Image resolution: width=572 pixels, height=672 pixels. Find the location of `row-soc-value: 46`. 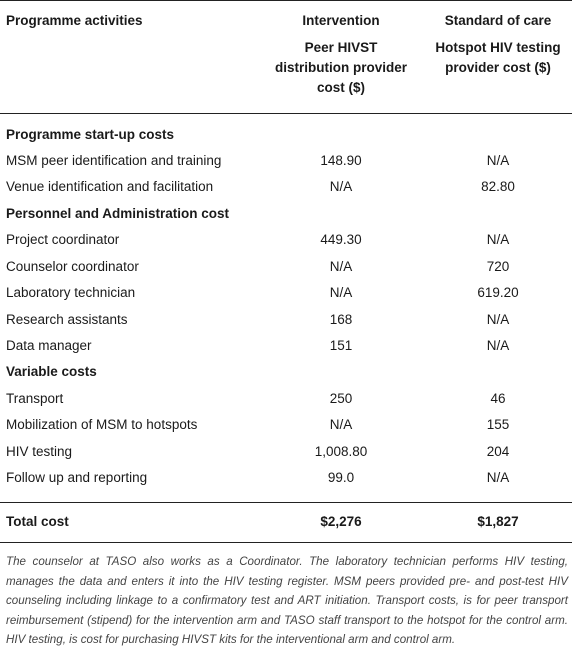

row-soc-value: 46 is located at coordinates (498, 398).